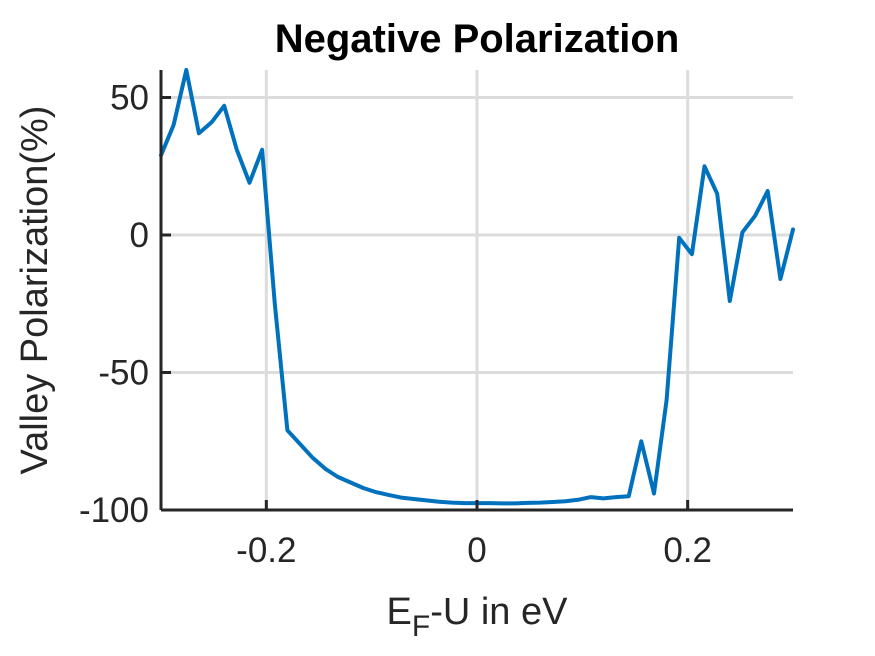  Describe the element at coordinates (421, 626) in the screenshot. I see `x-axis-label-subscript: F` at that location.